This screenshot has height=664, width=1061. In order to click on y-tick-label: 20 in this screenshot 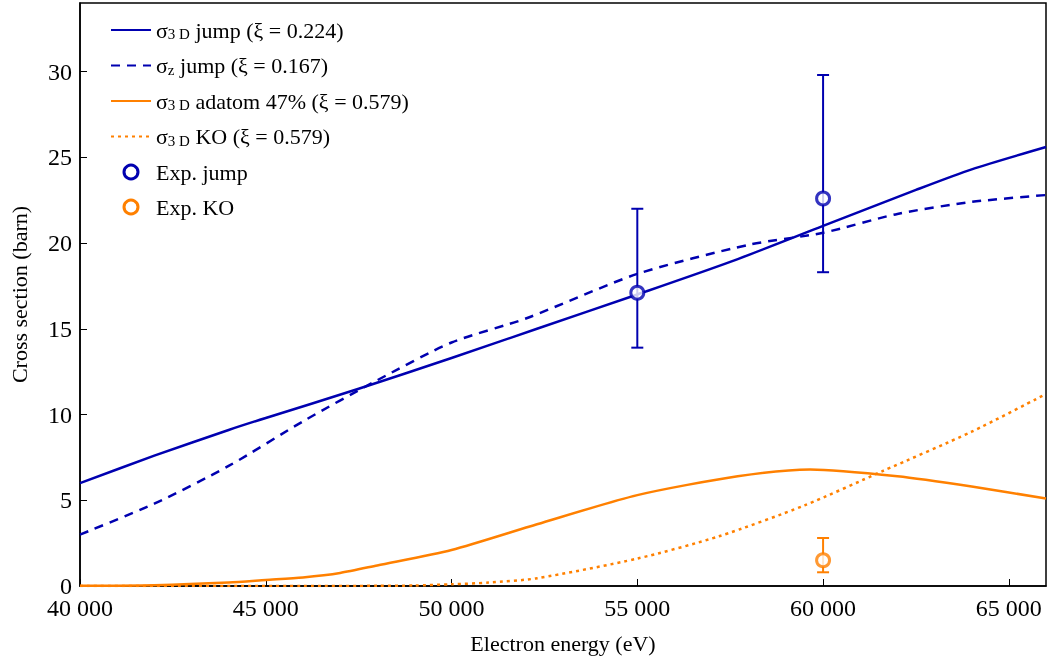, I will do `click(60, 243)`.